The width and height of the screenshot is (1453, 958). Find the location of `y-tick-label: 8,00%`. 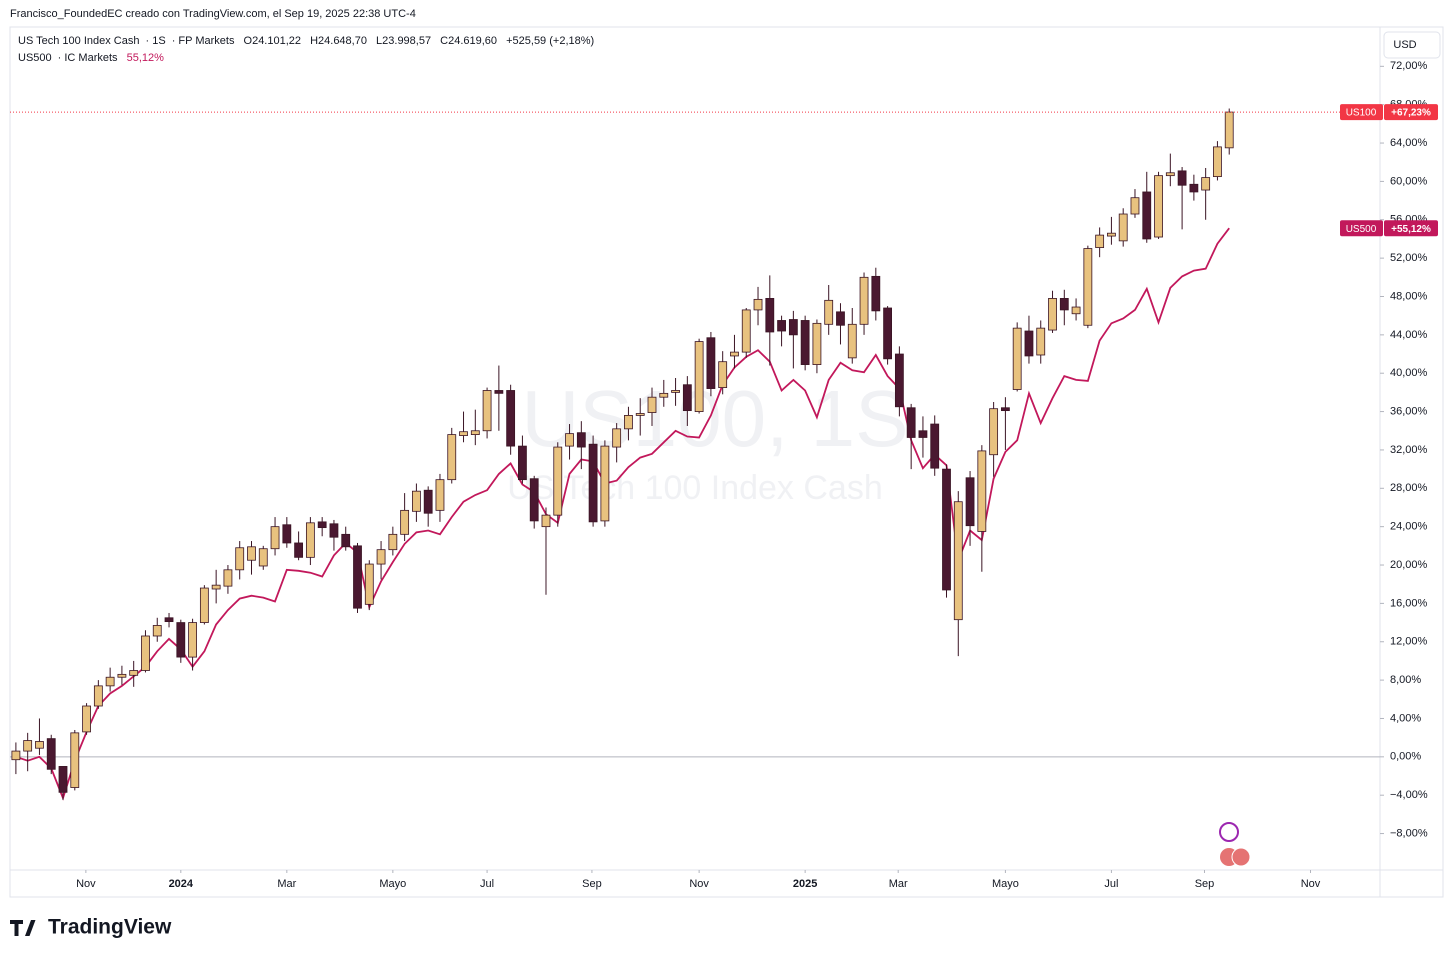

y-tick-label: 8,00% is located at coordinates (1405, 680).